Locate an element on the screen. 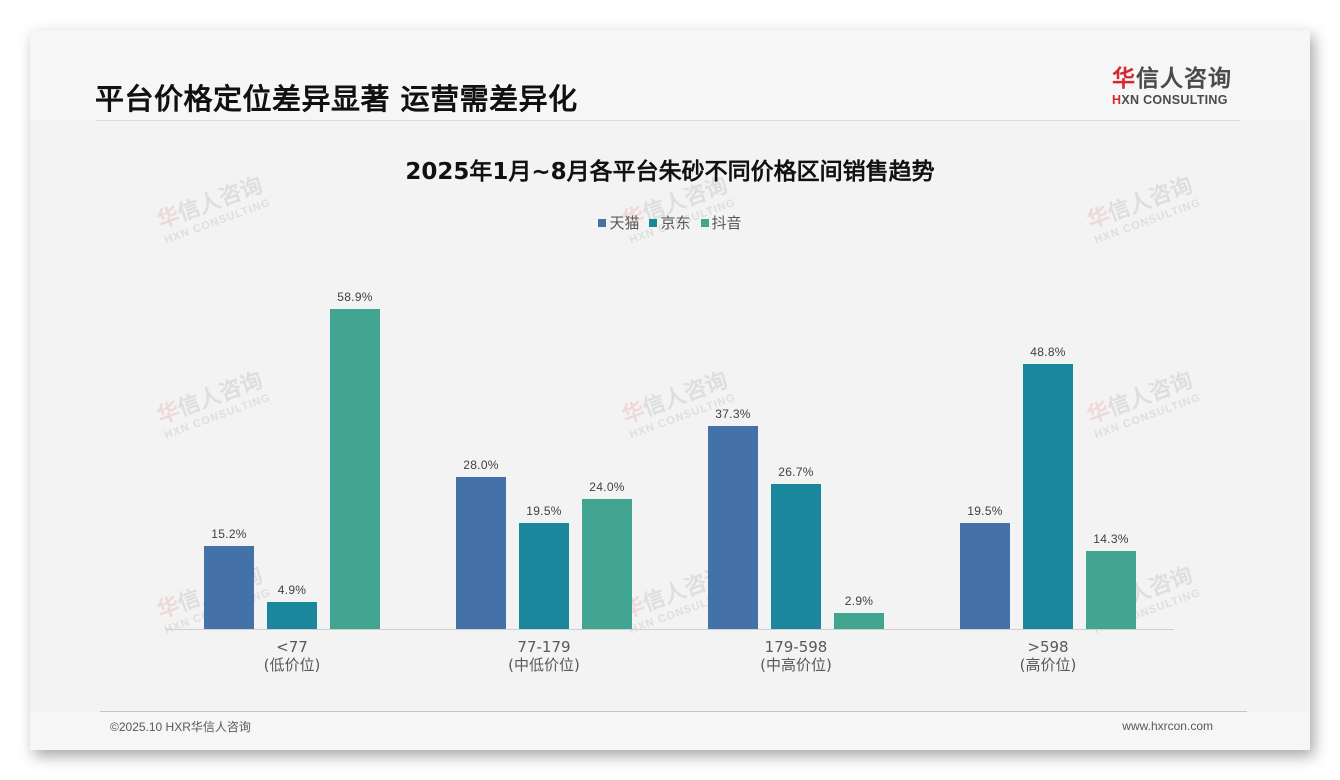 The image size is (1340, 780). footer-copyright: ©2025.10 HXR华信人咨询 is located at coordinates (180, 727).